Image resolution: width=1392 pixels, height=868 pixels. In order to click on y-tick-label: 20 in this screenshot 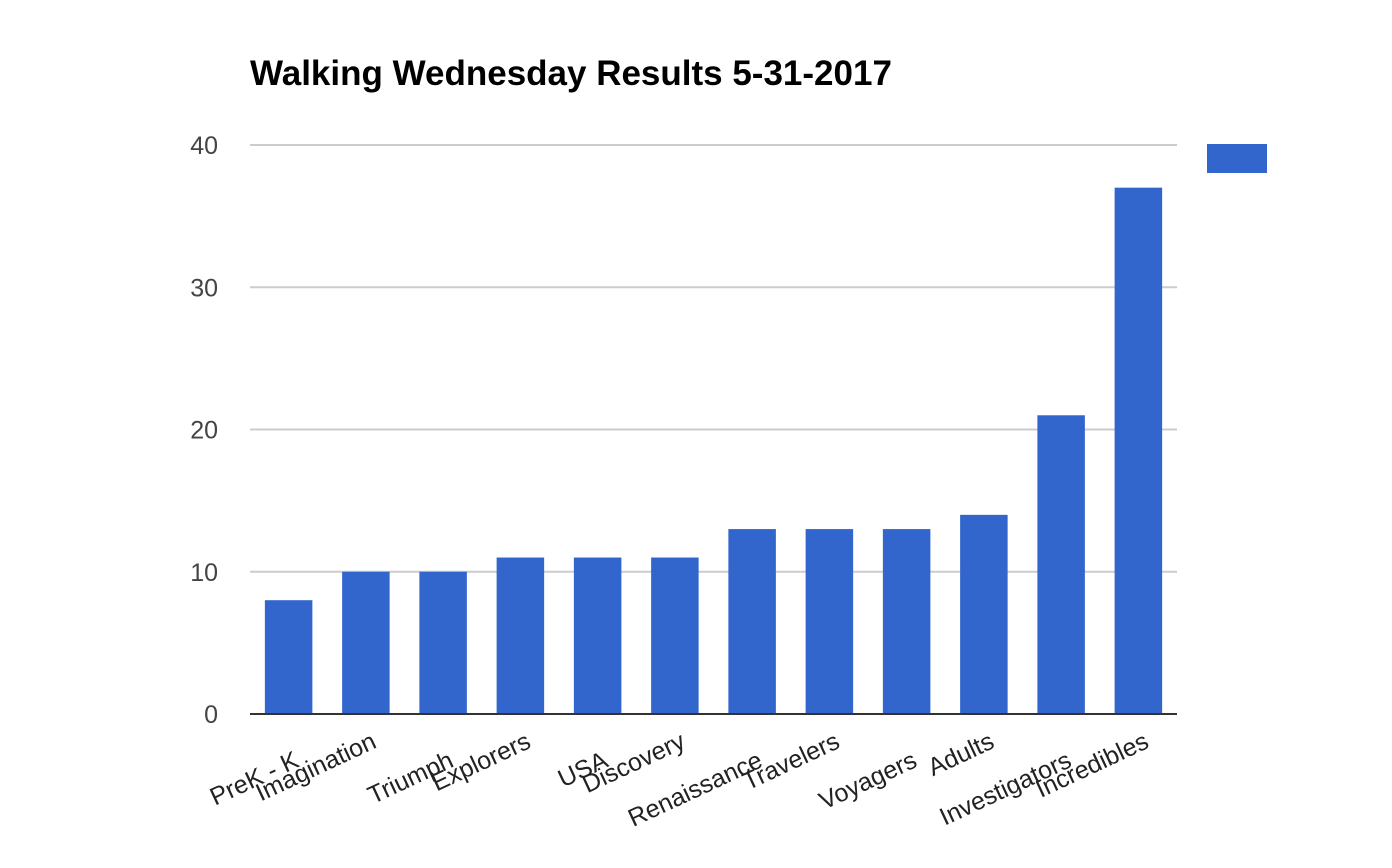, I will do `click(204, 431)`.